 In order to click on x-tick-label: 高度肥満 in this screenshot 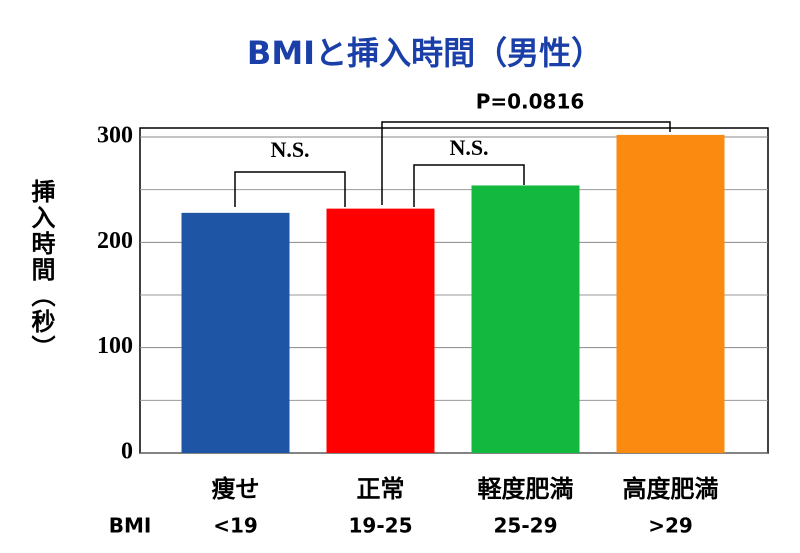, I will do `click(671, 489)`.